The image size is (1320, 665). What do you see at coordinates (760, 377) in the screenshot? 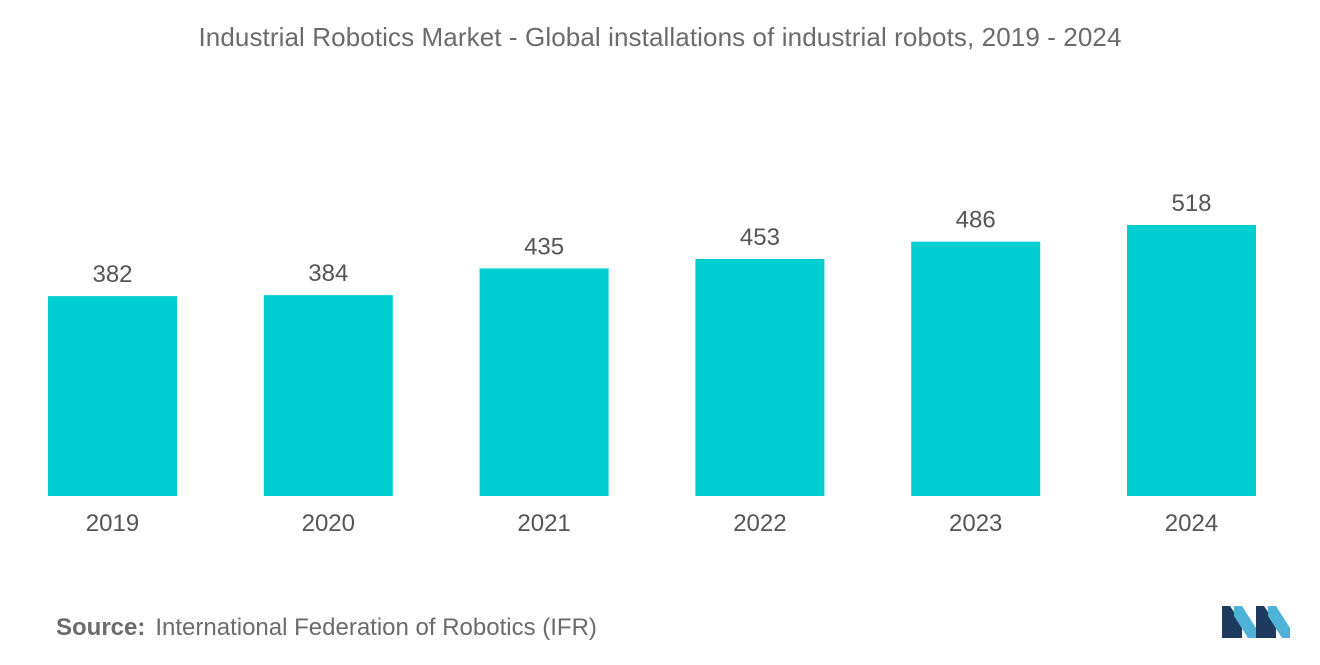
I see `bar-2022` at bounding box center [760, 377].